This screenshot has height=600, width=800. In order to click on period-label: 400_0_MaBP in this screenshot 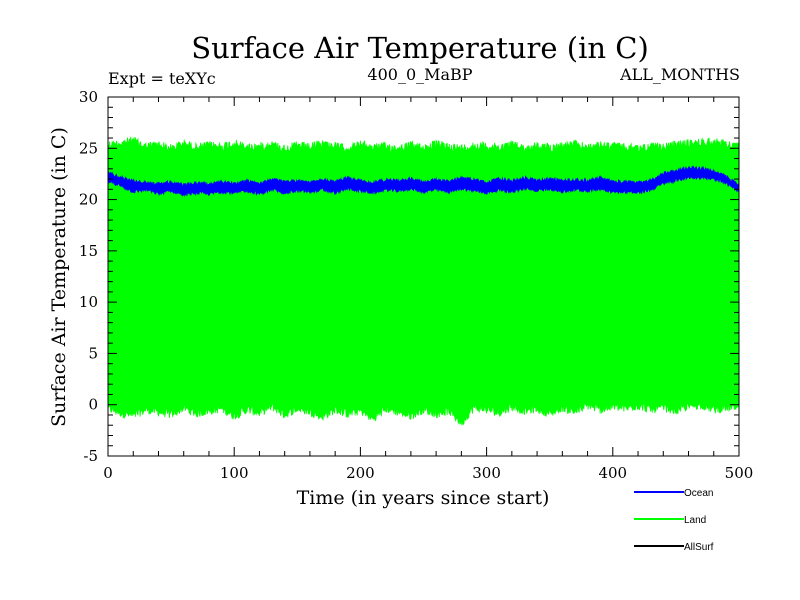, I will do `click(419, 74)`.